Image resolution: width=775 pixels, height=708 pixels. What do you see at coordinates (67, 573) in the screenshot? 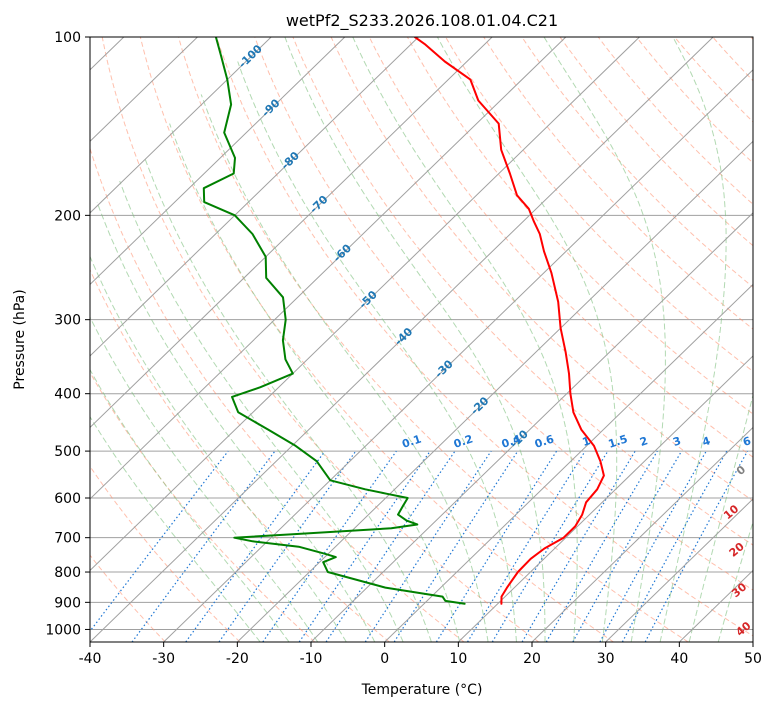
I see `y-tick-label: 800` at bounding box center [67, 573].